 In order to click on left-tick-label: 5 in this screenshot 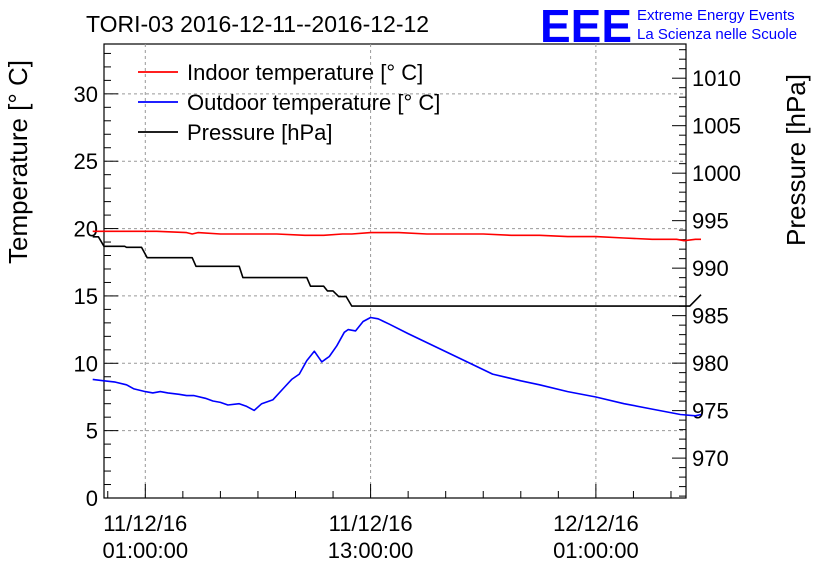, I will do `click(92, 431)`.